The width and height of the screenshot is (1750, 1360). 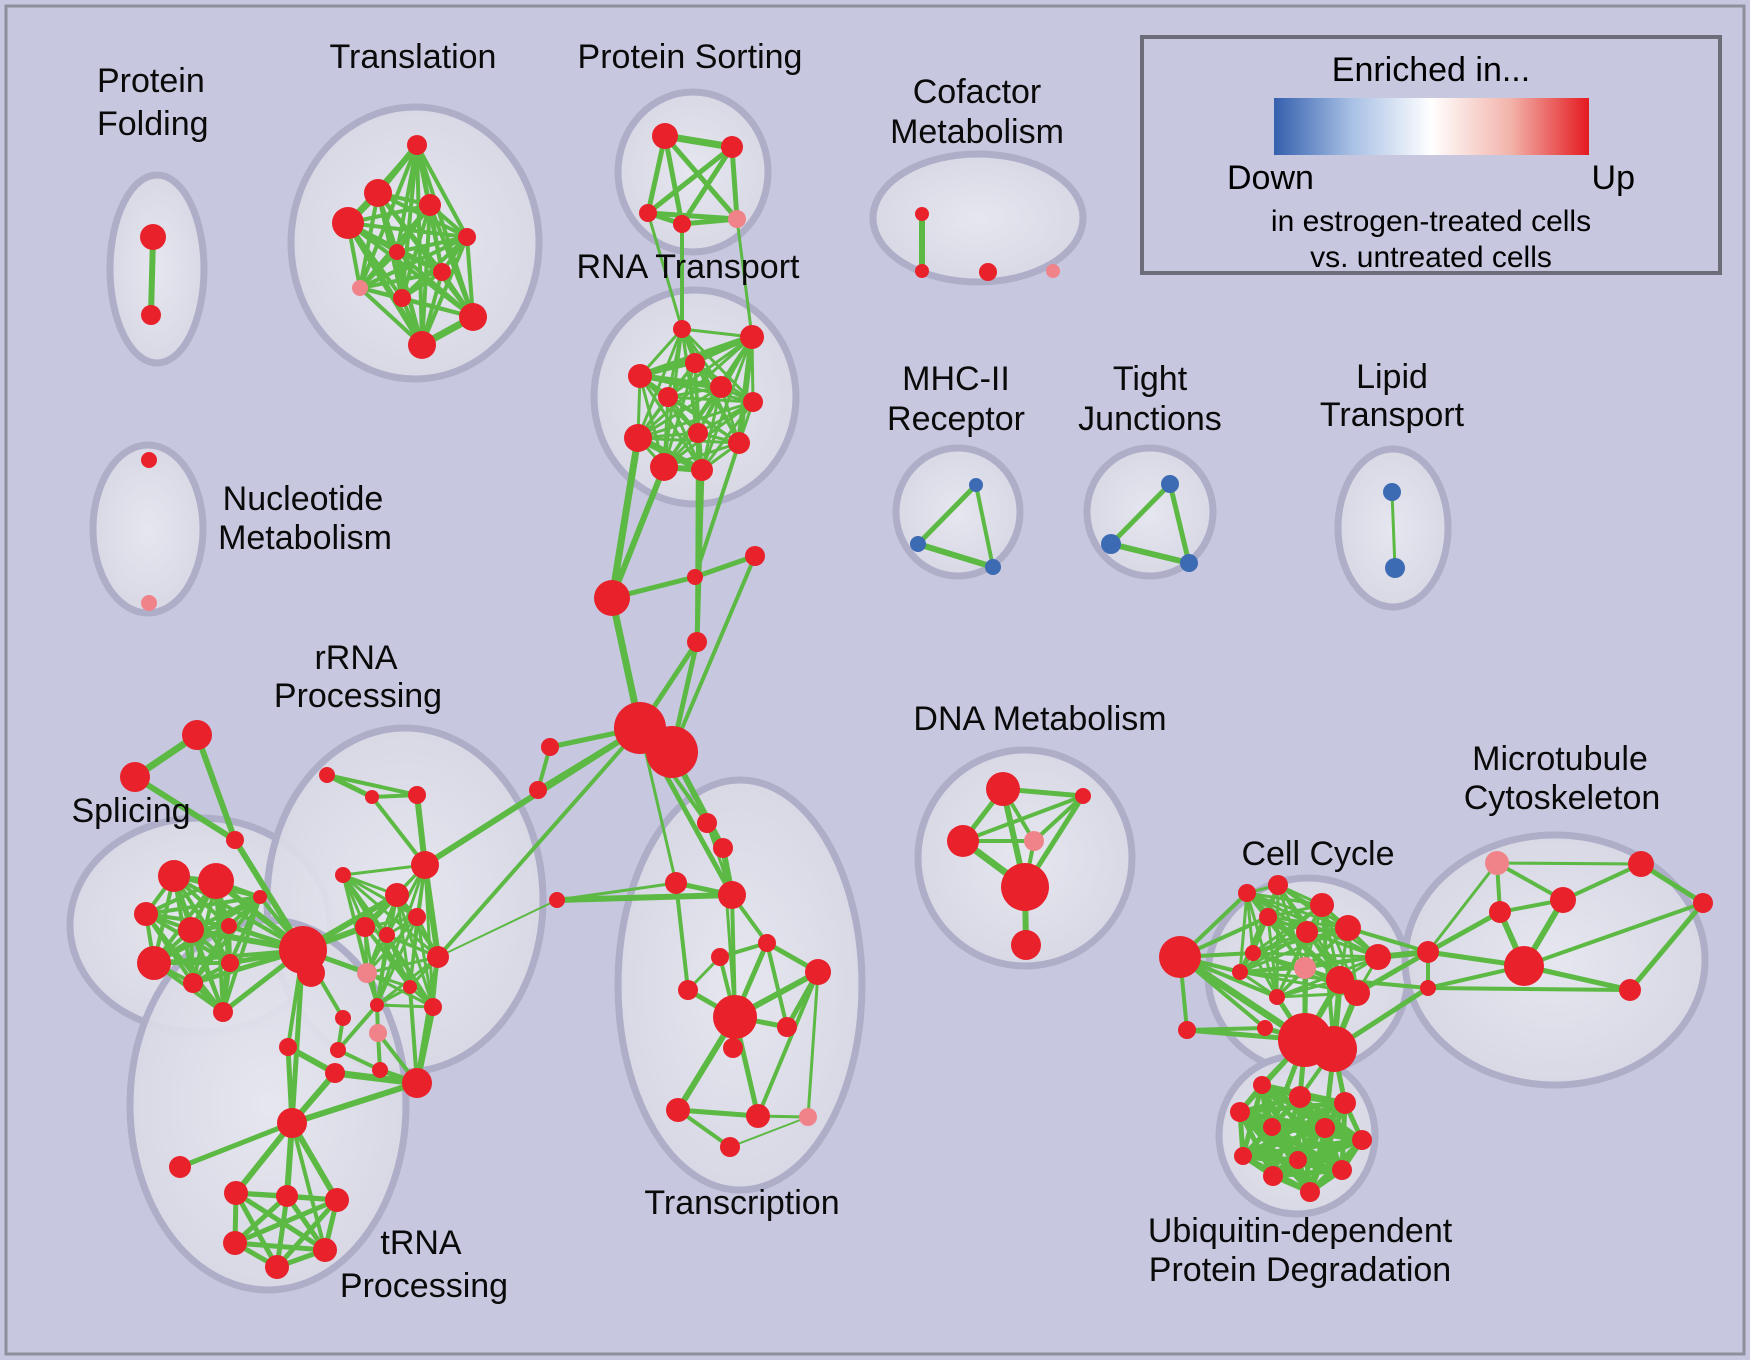 What do you see at coordinates (1641, 864) in the screenshot?
I see `gene-set-node-m6` at bounding box center [1641, 864].